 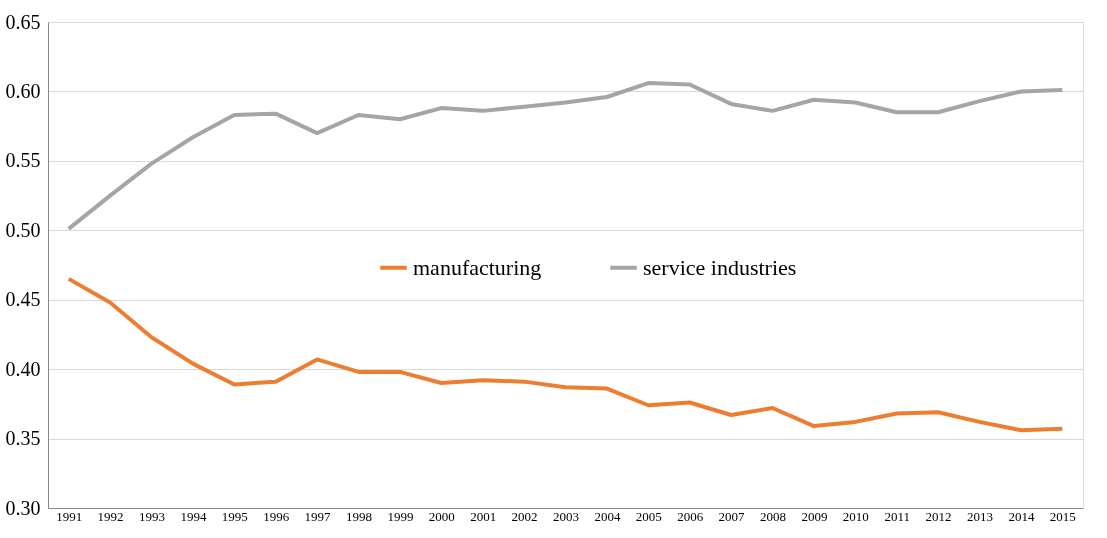 I want to click on x-tick-label: 1995, so click(x=234, y=516).